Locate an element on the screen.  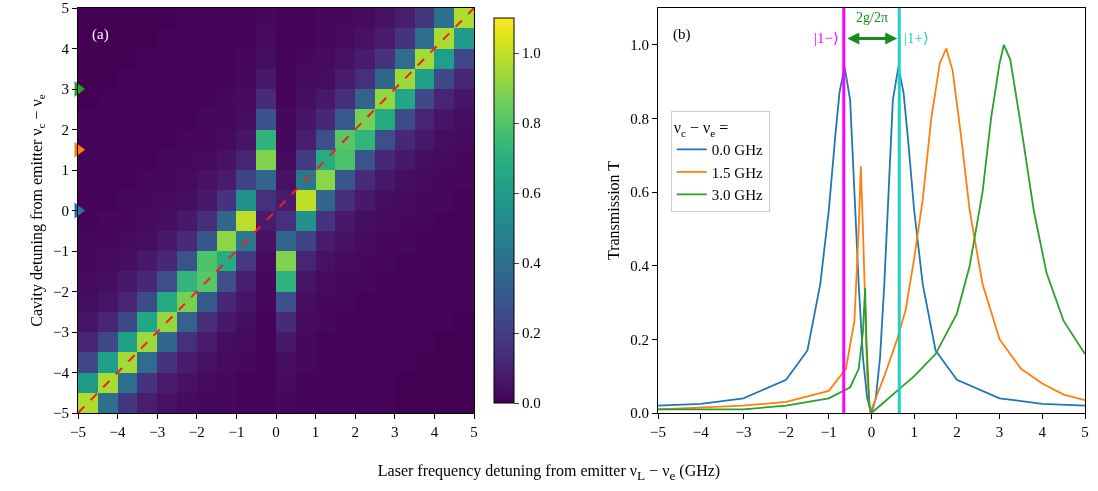
annotation: 2g/2π is located at coordinates (872, 17).